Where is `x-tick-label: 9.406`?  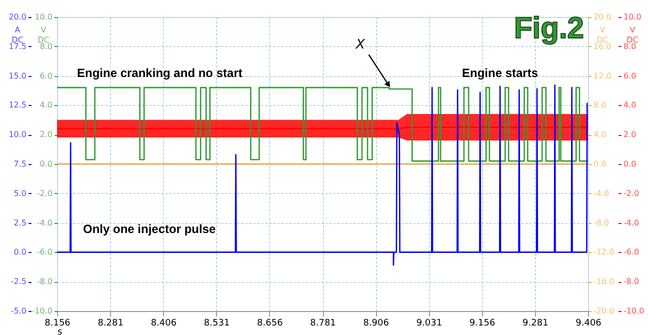
x-tick-label: 9.406 is located at coordinates (589, 323).